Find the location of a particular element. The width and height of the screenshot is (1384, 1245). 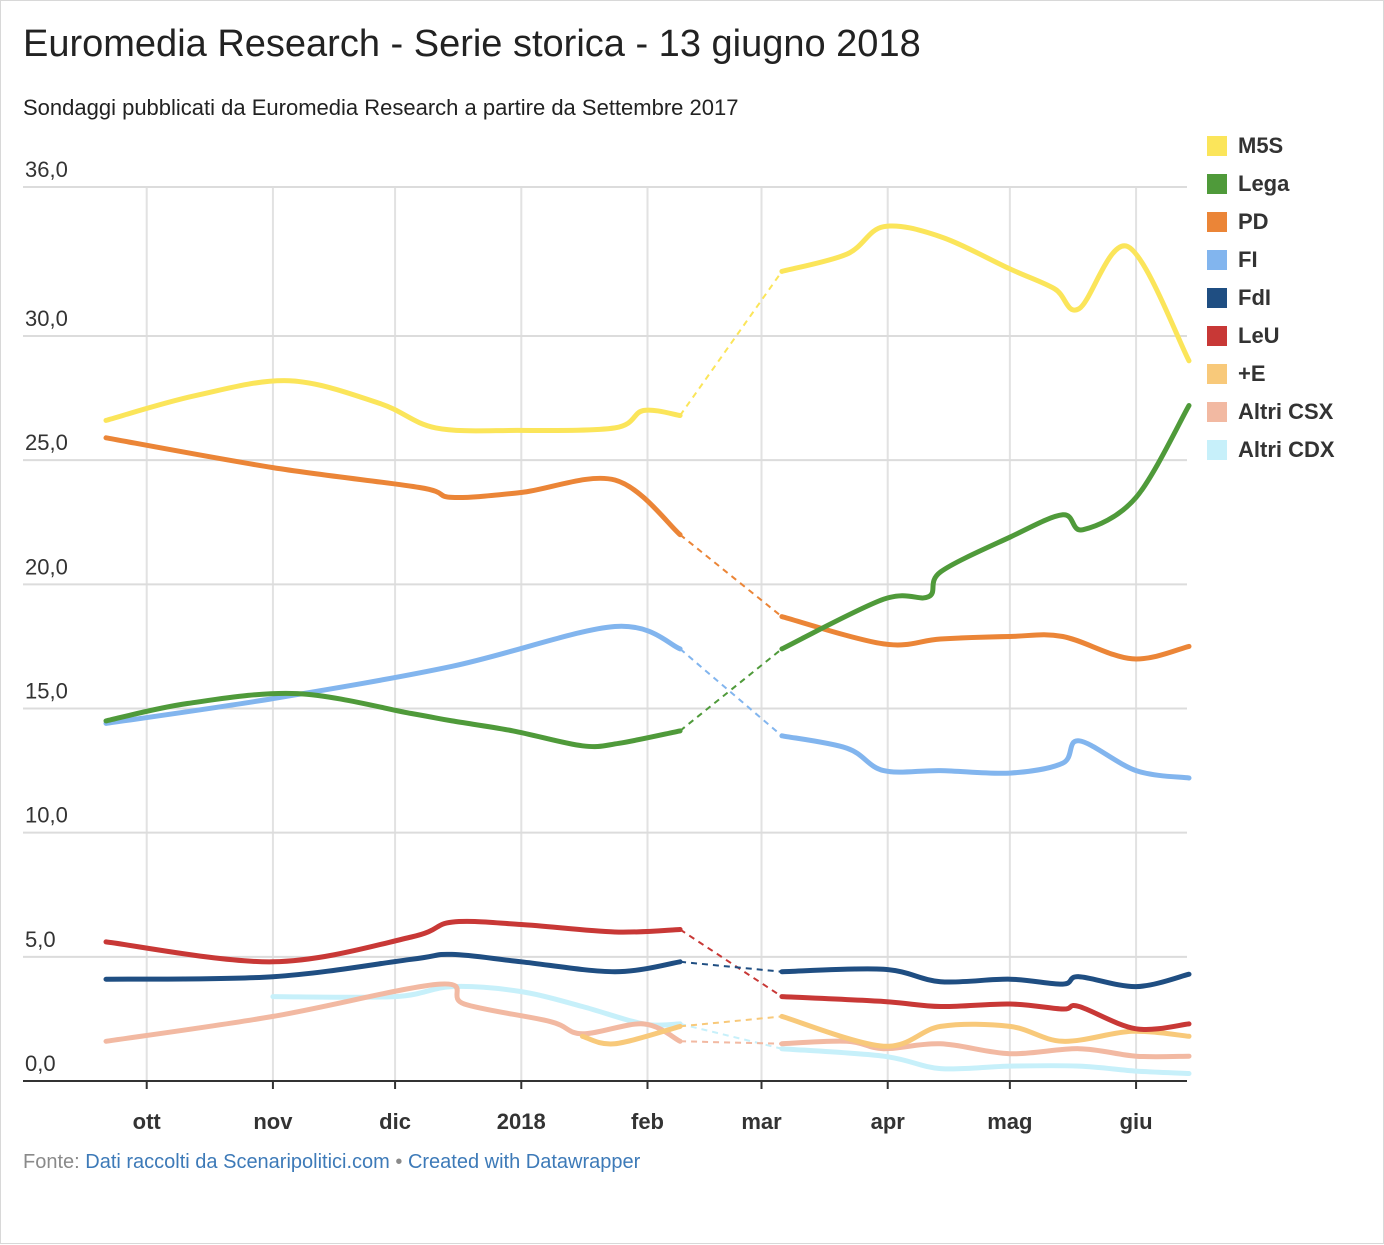

legend-label: M5S is located at coordinates (1261, 145).